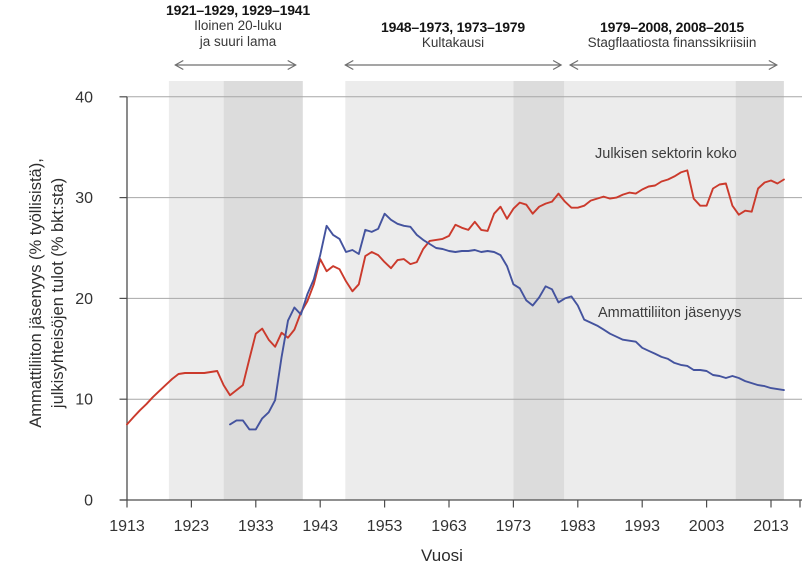 This screenshot has width=810, height=573. I want to click on y-axis-label-line1: Ammattiliiton jäsenyys (% työllisistä),, so click(36, 293).